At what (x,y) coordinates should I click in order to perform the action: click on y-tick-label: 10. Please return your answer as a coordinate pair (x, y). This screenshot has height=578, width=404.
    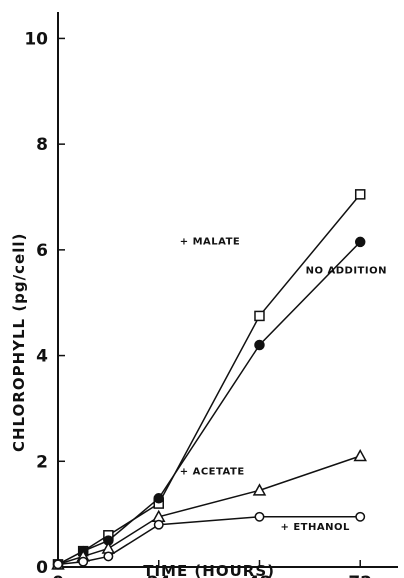
    Looking at the image, I should click on (36, 39).